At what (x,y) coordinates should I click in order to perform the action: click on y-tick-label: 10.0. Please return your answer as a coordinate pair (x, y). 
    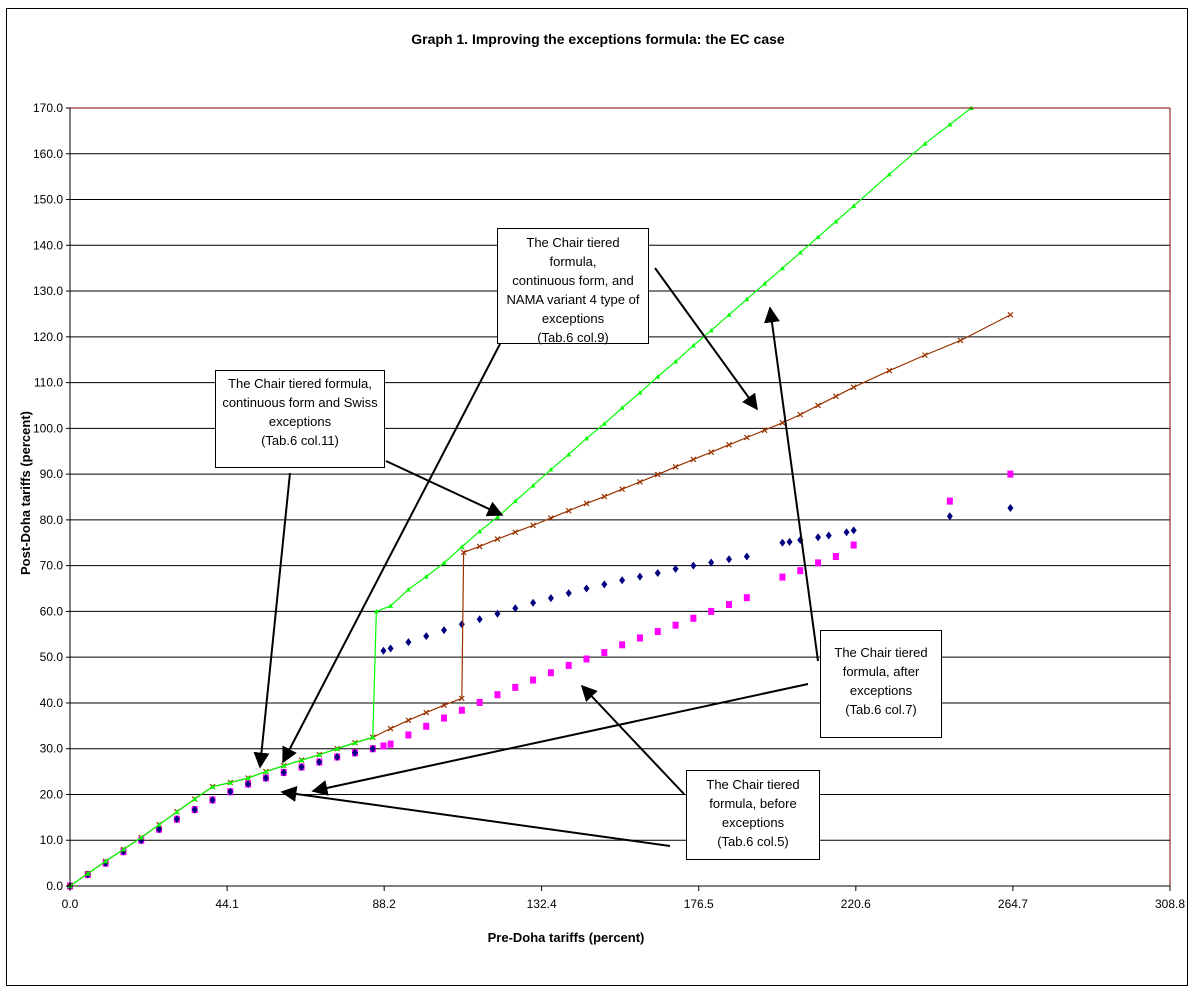
    Looking at the image, I should click on (52, 840).